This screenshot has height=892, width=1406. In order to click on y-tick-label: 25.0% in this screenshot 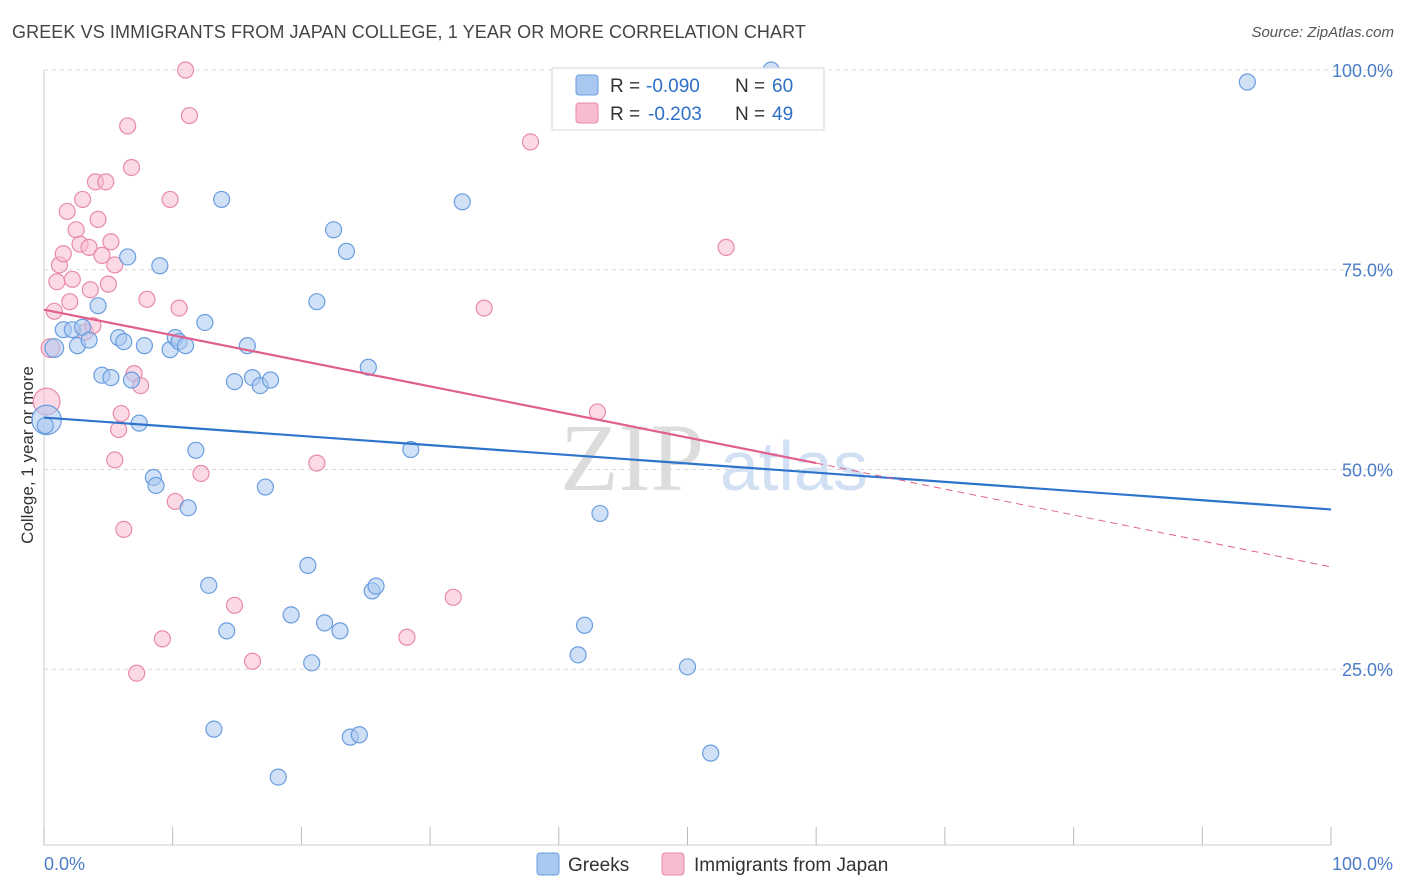, I will do `click(1367, 670)`.